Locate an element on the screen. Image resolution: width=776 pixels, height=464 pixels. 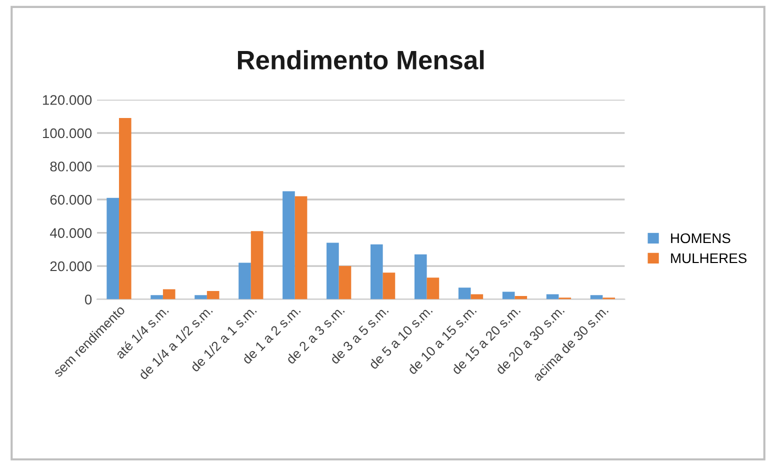
y-tick-label: 0 is located at coordinates (88, 299).